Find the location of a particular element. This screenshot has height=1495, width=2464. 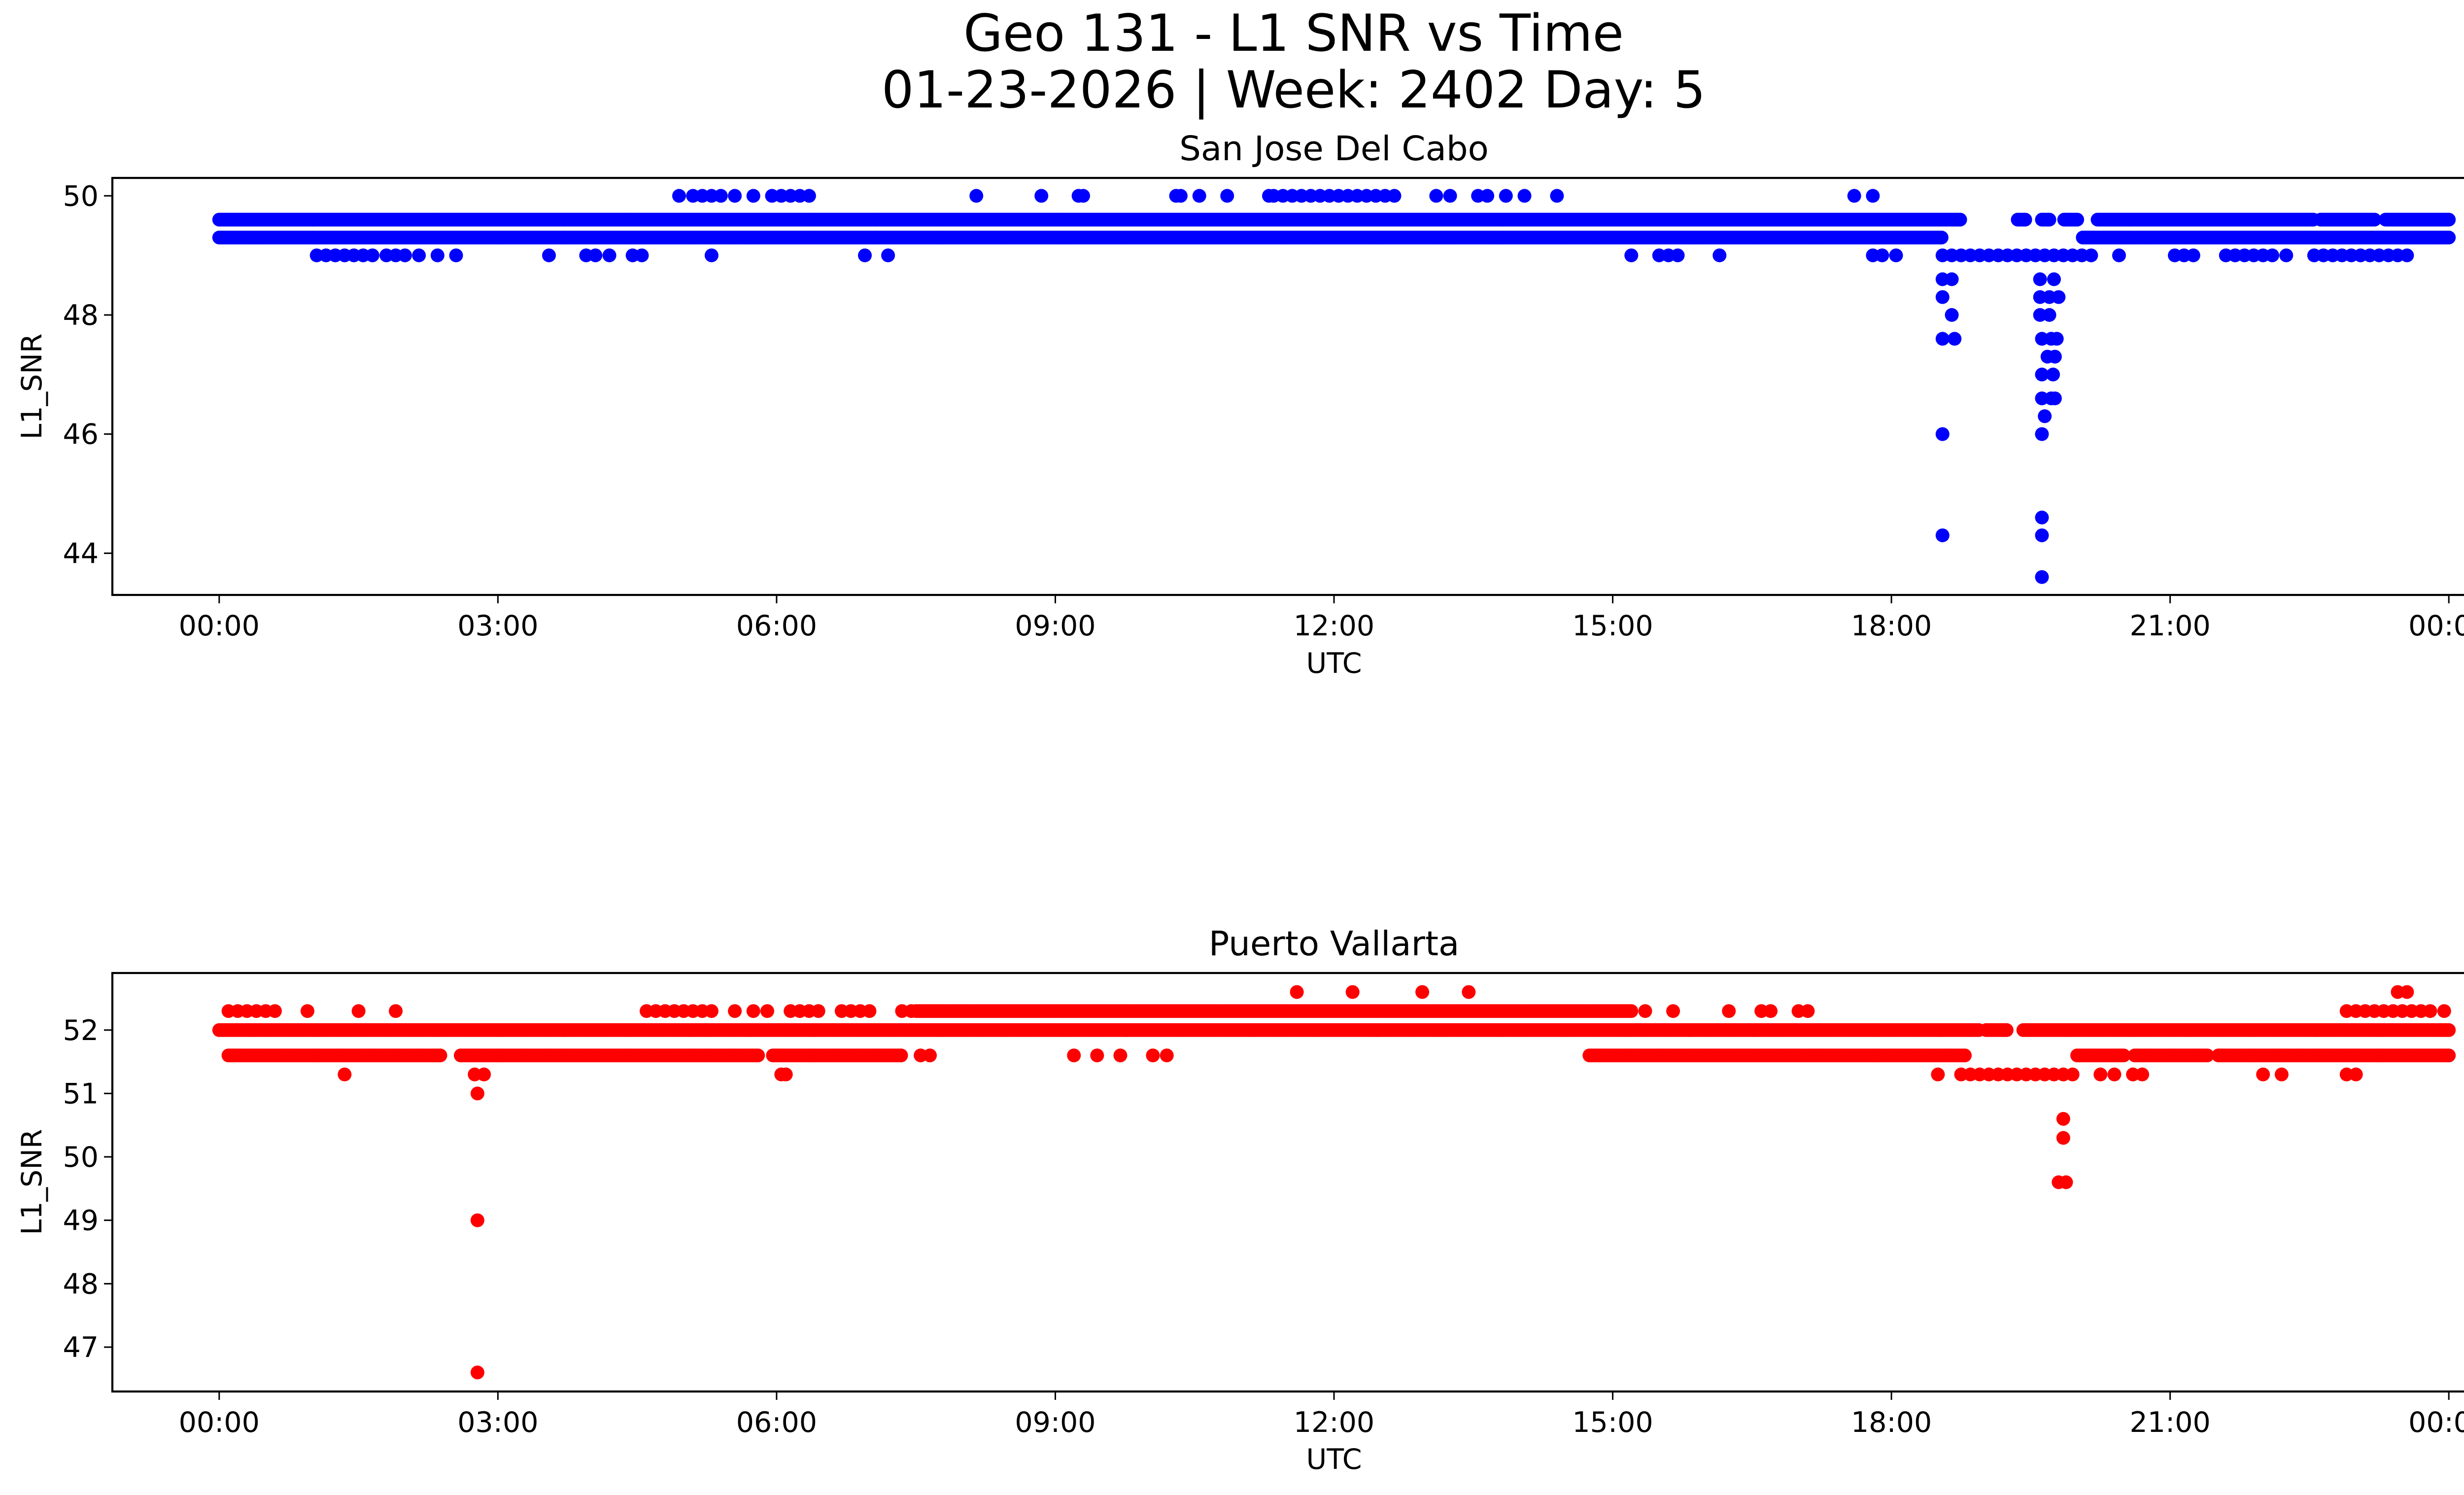

y-tick-label: 52 is located at coordinates (81, 1030).